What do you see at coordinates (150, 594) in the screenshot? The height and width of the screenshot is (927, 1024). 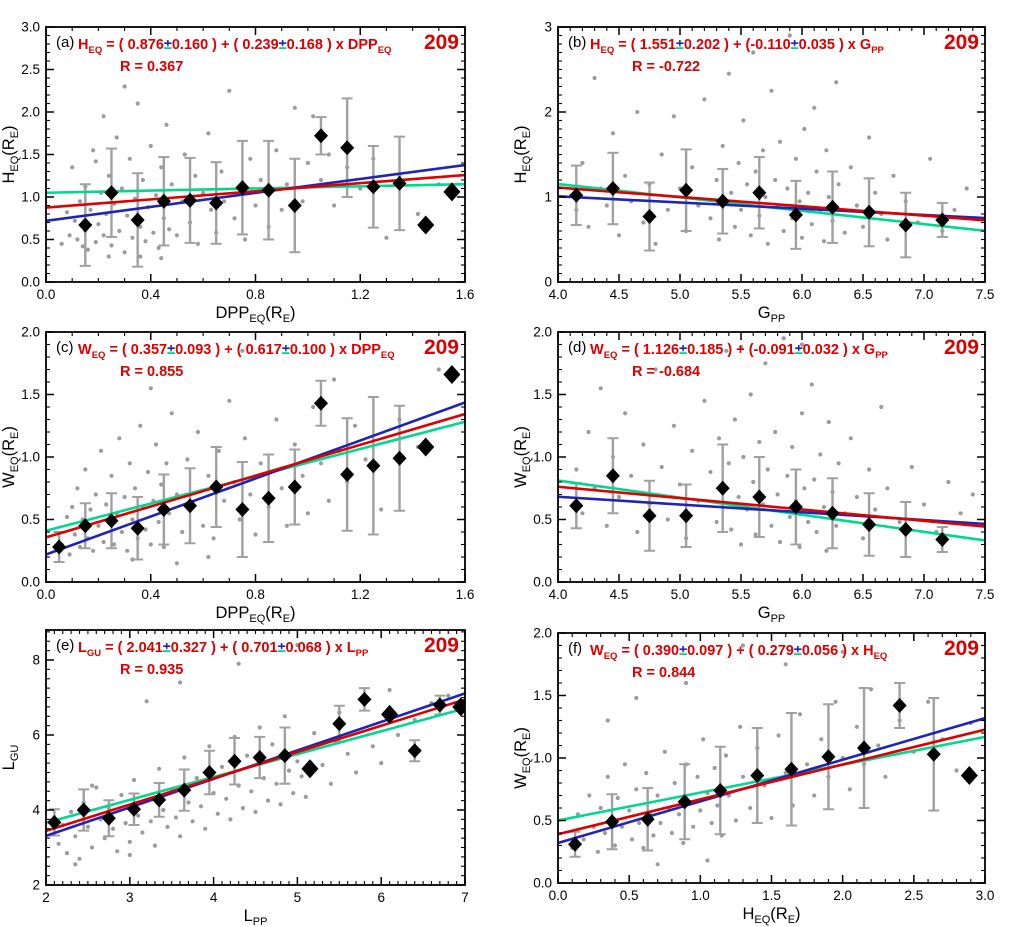 I see `svg-text: 0.4` at bounding box center [150, 594].